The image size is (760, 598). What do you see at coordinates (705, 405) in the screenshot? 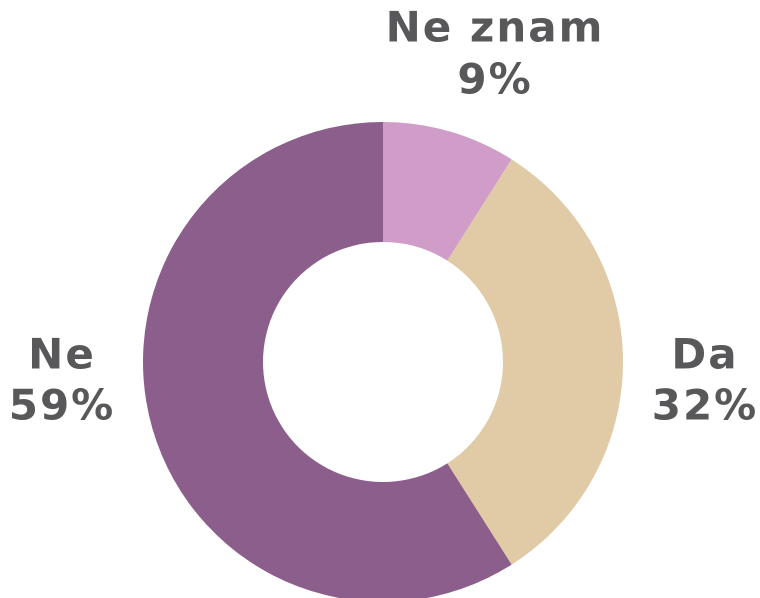
I see `slice-value-label: 32%` at bounding box center [705, 405].